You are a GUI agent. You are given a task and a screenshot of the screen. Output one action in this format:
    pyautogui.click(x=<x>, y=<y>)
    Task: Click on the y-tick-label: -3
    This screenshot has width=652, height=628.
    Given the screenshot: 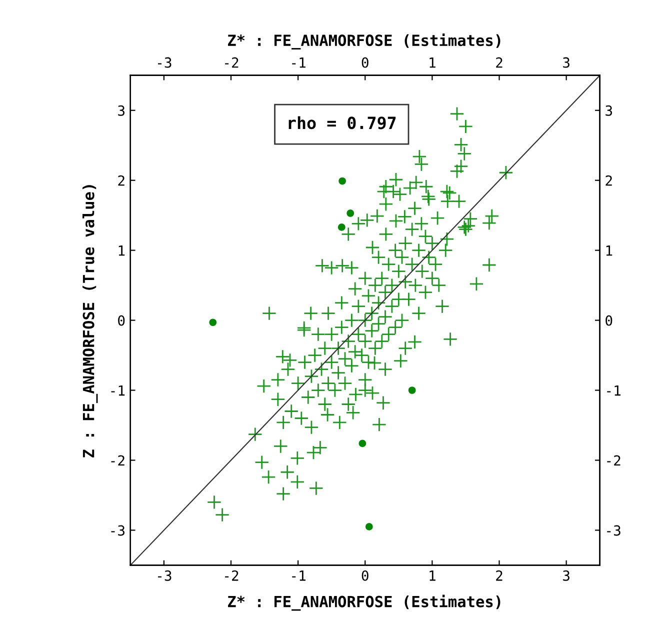 What is the action you would take?
    pyautogui.click(x=117, y=530)
    